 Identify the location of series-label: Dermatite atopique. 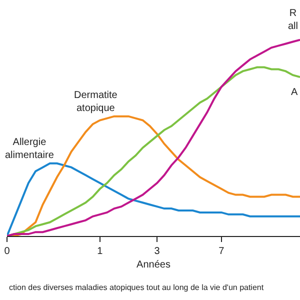
(96, 102).